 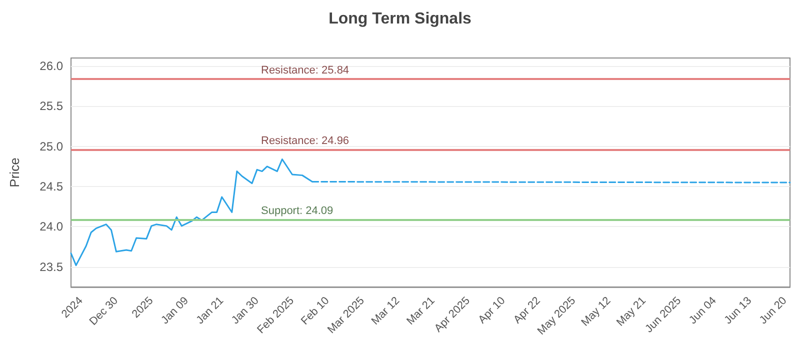 What do you see at coordinates (297, 211) in the screenshot?
I see `ref-line-label: Support: 24.09` at bounding box center [297, 211].